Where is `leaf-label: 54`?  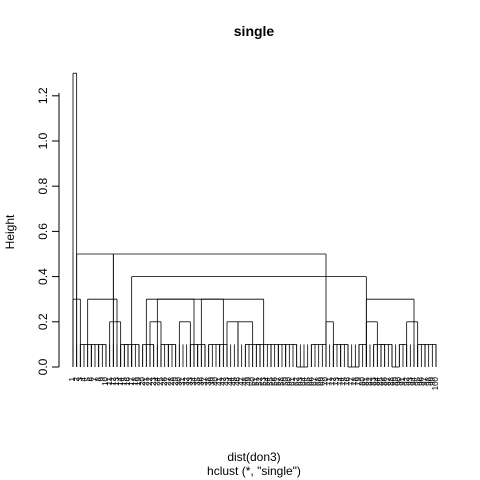
leaf-label: 54 is located at coordinates (266, 380).